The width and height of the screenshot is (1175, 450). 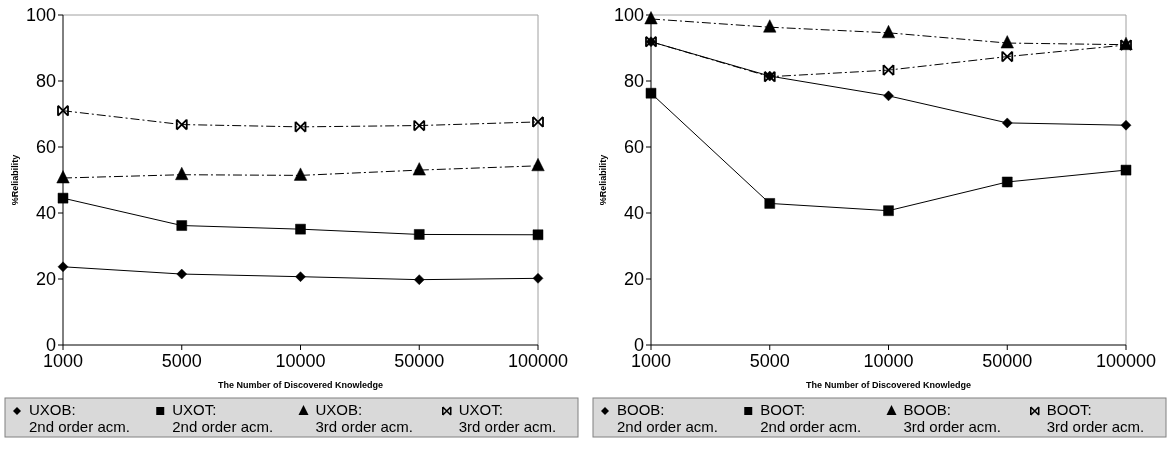 I want to click on legend-label: BOOT: 3rd order acm., so click(x=1095, y=418).